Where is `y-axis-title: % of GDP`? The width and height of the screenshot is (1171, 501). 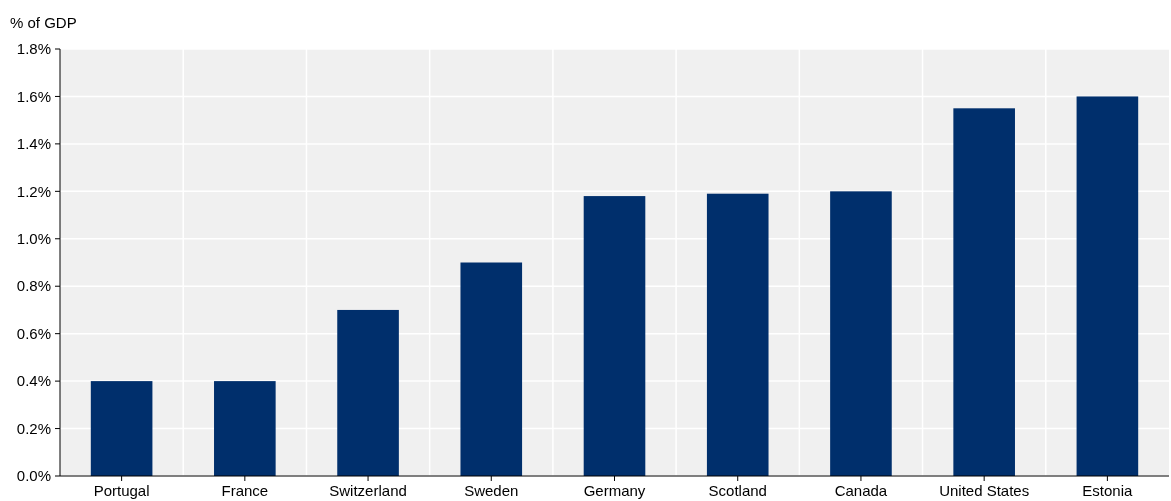
y-axis-title: % of GDP is located at coordinates (43, 22).